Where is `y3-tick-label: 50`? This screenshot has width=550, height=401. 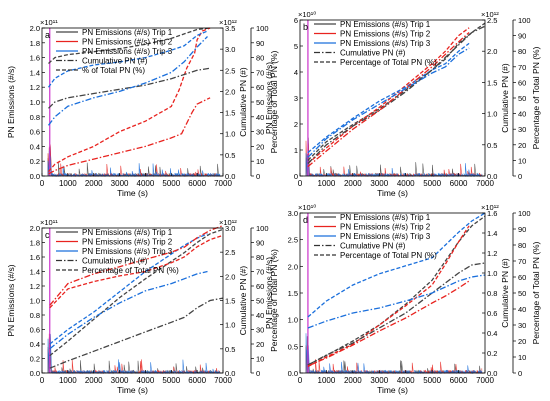
y3-tick-label: 50 is located at coordinates (260, 301).